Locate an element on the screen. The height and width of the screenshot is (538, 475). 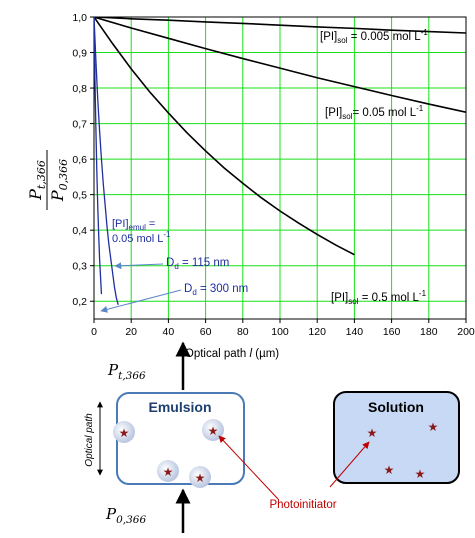
emulsion-label: Emulsion is located at coordinates (179, 407).